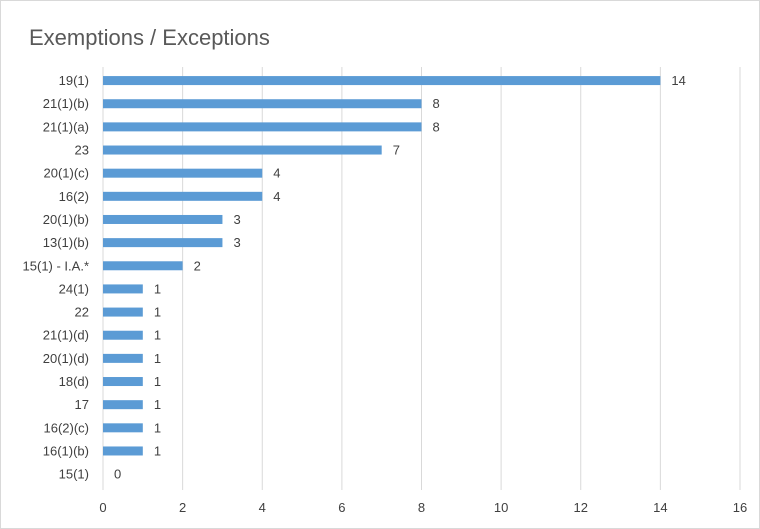 The height and width of the screenshot is (529, 760). I want to click on x-tick-label: 8, so click(421, 507).